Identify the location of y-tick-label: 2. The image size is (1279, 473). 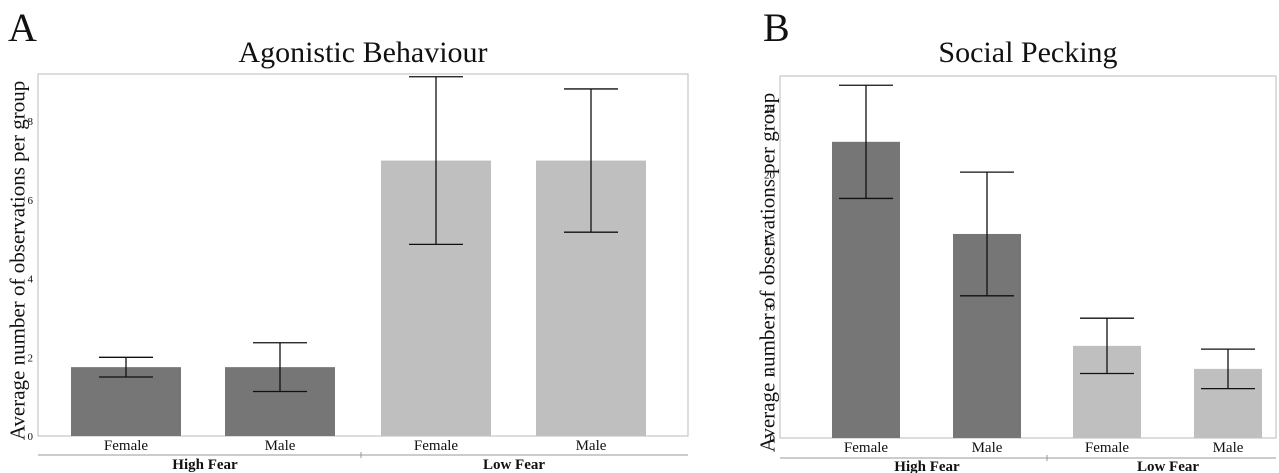
(31, 358).